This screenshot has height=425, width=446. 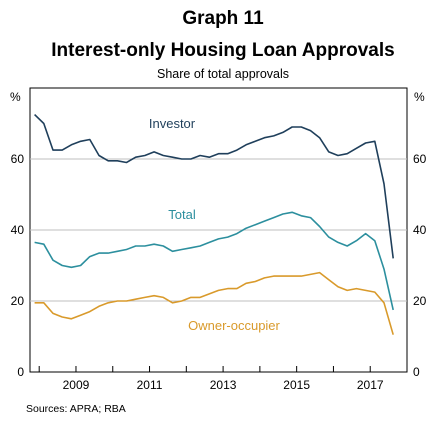 What do you see at coordinates (420, 301) in the screenshot?
I see `y-tick-right-20: 20` at bounding box center [420, 301].